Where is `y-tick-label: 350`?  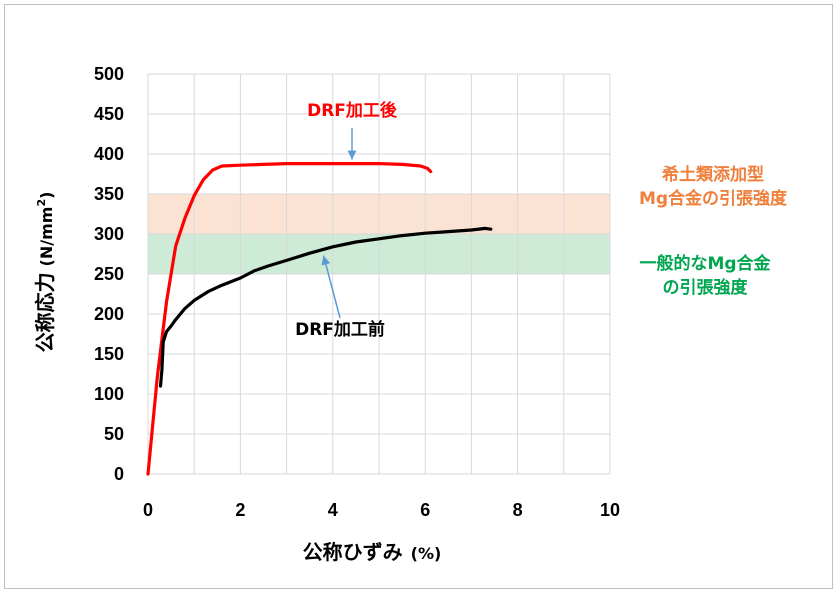 y-tick-label: 350 is located at coordinates (109, 194).